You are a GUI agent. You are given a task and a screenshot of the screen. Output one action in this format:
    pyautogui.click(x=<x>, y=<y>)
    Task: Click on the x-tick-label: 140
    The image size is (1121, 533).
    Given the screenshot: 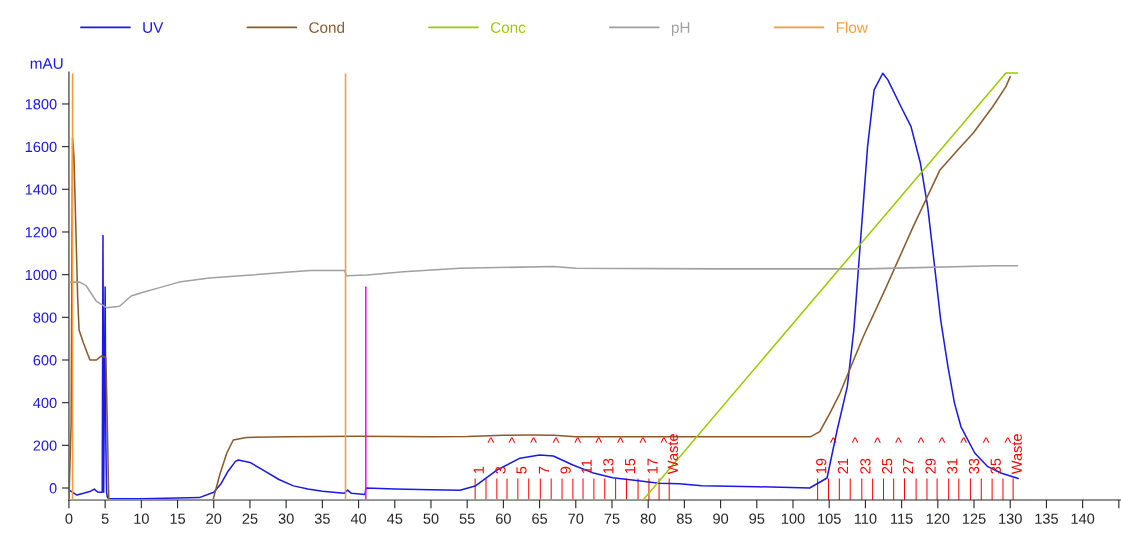 What is the action you would take?
    pyautogui.click(x=1083, y=518)
    